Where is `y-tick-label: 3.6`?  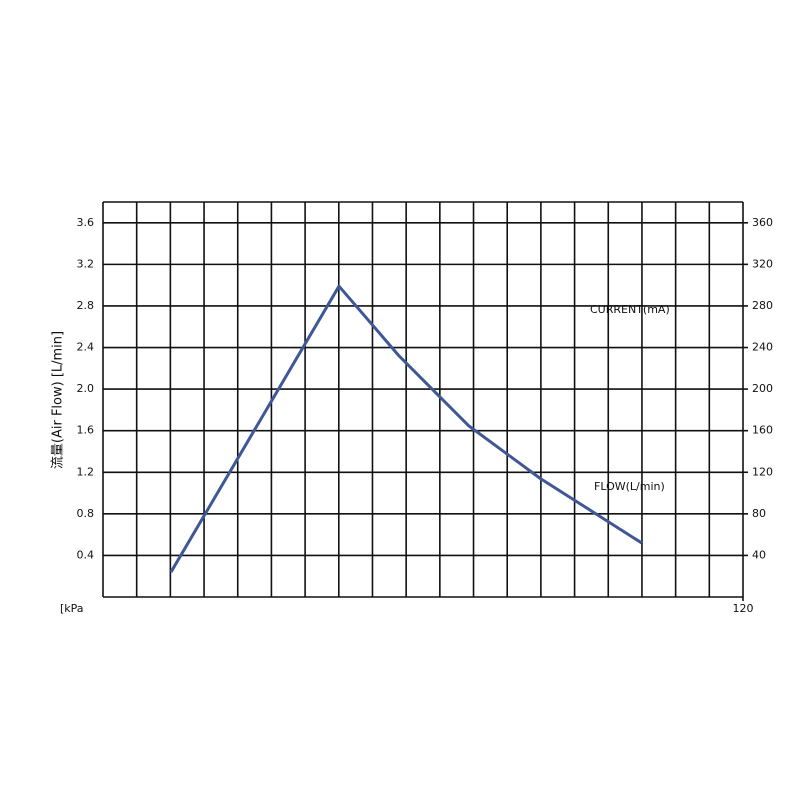 y-tick-label: 3.6 is located at coordinates (86, 222).